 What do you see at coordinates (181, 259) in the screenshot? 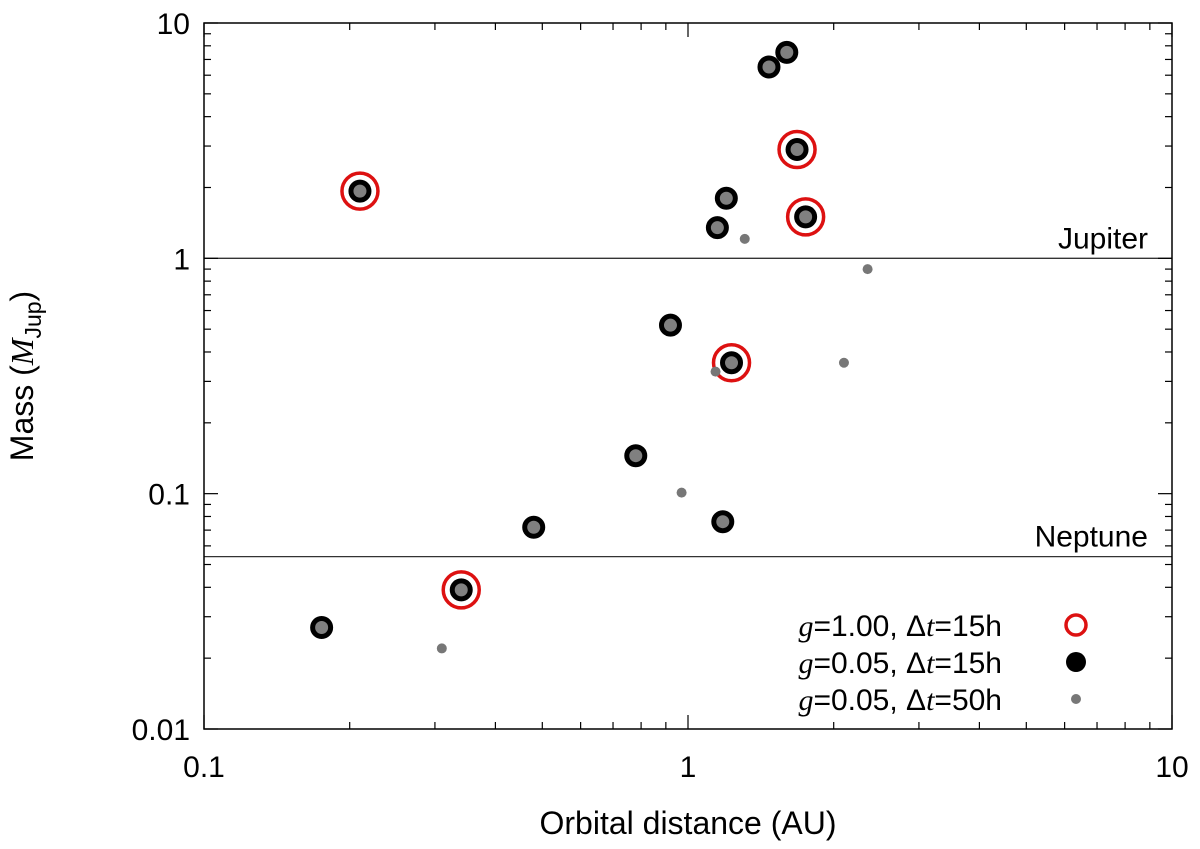
I see `y-tick-label: 1` at bounding box center [181, 259].